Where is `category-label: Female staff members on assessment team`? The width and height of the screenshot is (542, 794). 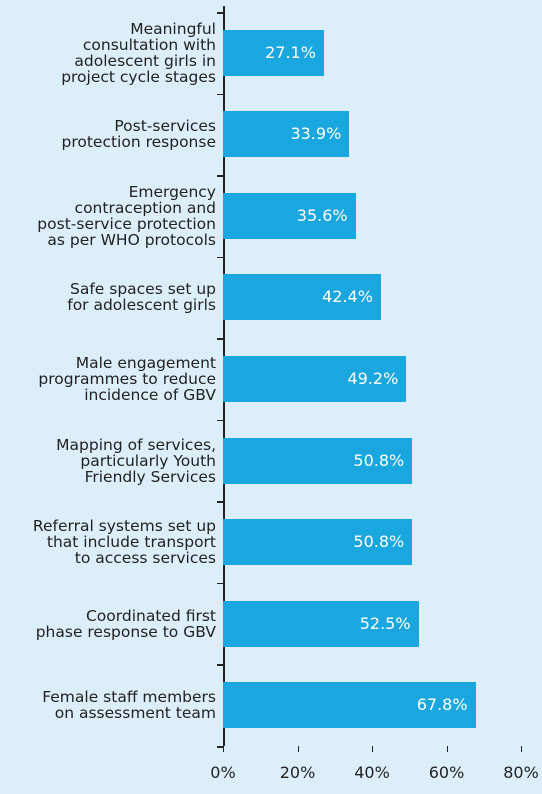
category-label: Female staff members on assessment team is located at coordinates (129, 705).